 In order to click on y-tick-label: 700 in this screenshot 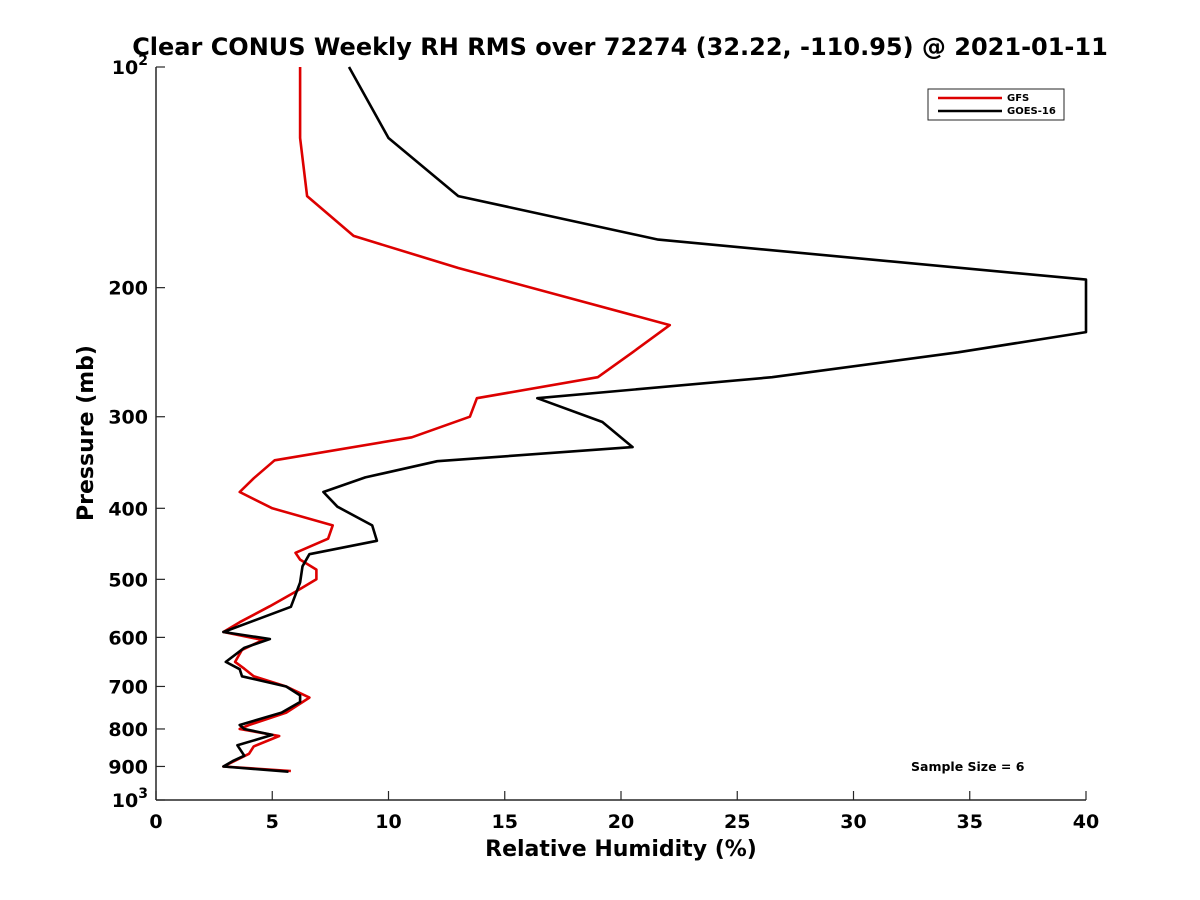, I will do `click(128, 687)`.